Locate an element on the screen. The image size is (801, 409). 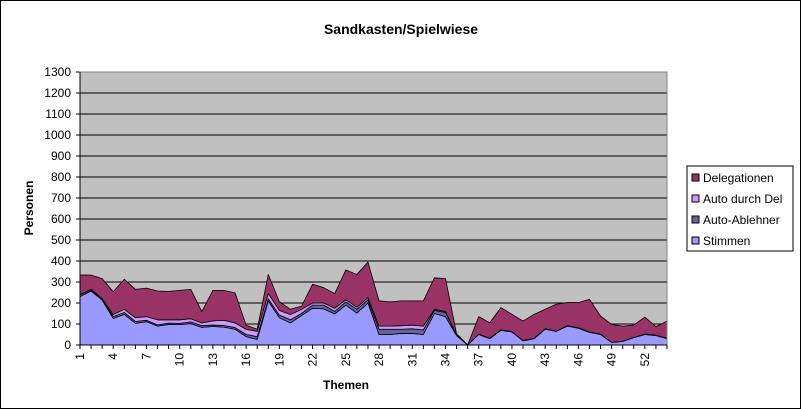
y-tick-label: 500 is located at coordinates (61, 240).